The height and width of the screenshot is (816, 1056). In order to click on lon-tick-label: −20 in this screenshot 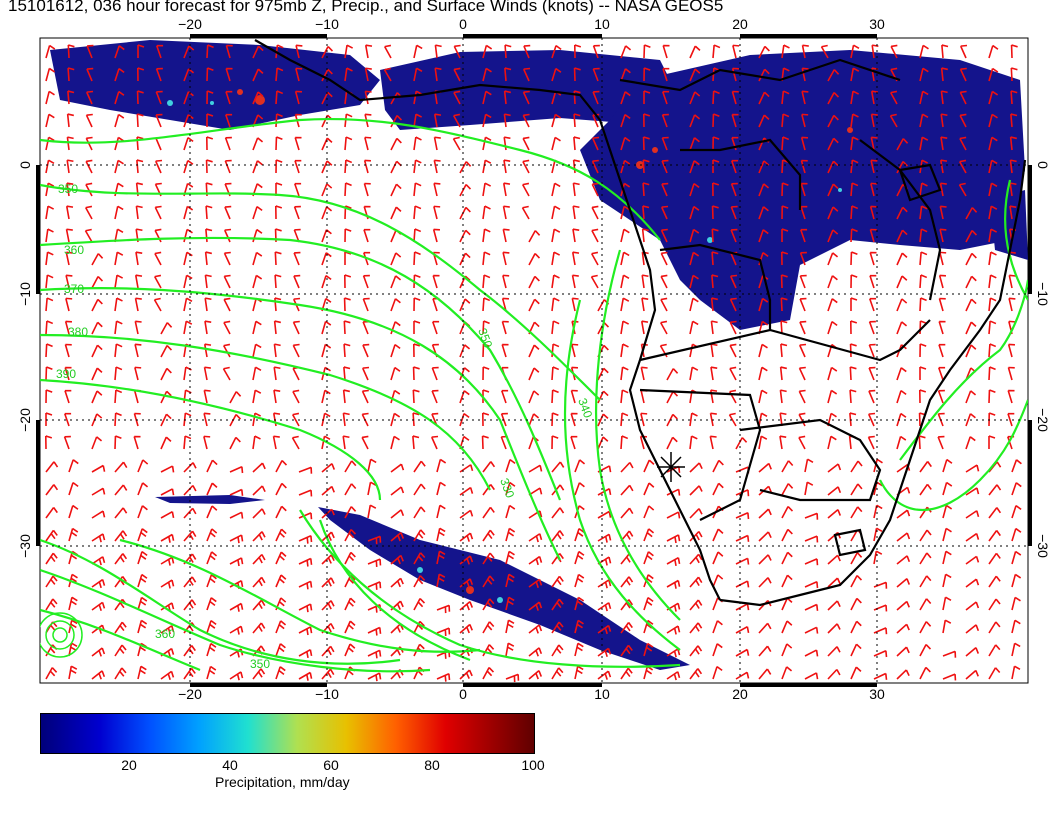, I will do `click(190, 24)`.